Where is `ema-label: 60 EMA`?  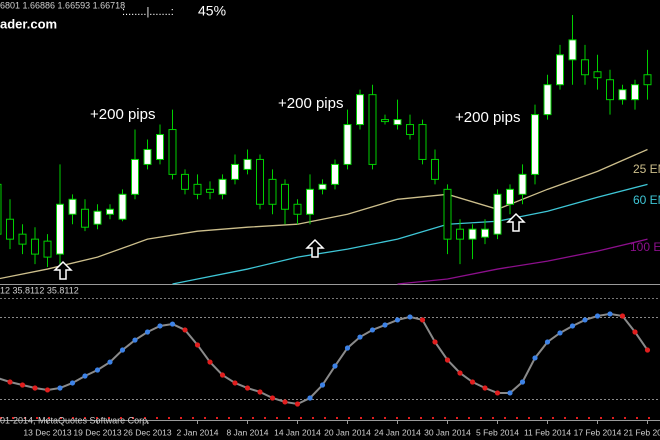 ema-label: 60 EMA is located at coordinates (646, 200).